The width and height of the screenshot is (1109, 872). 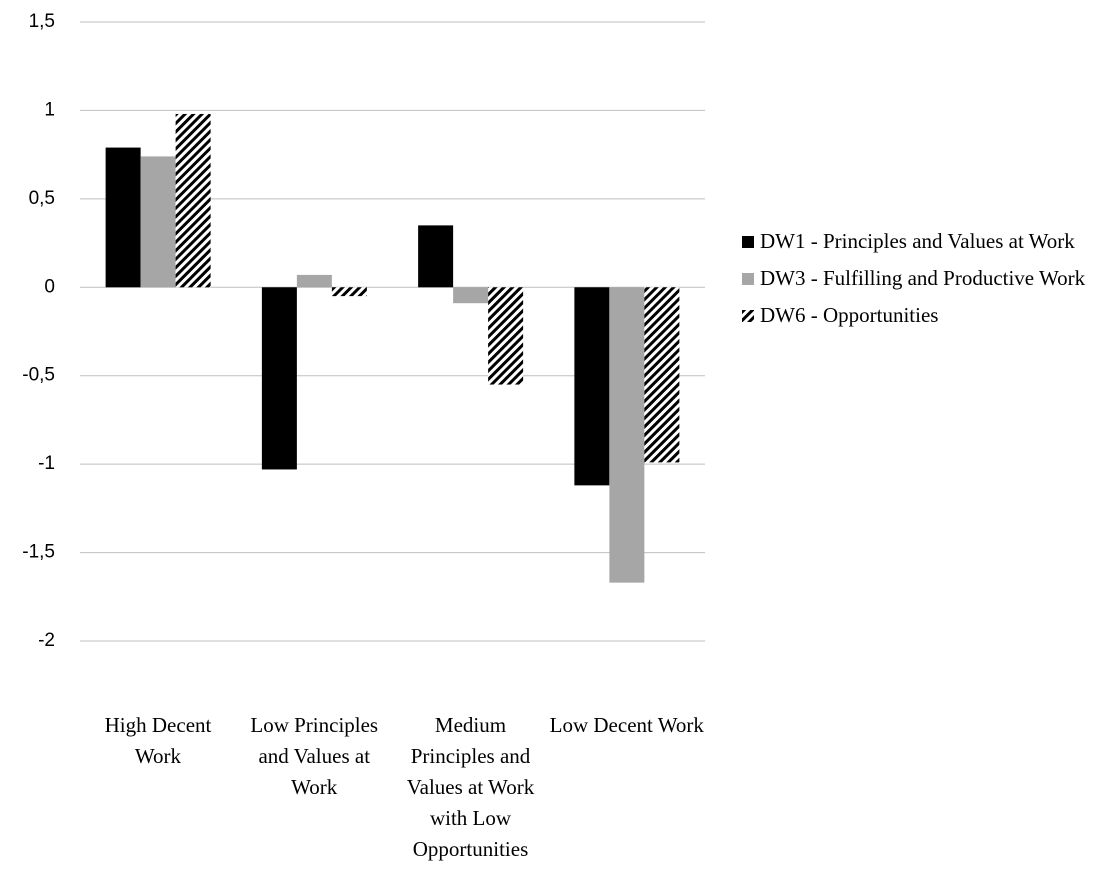 What do you see at coordinates (849, 315) in the screenshot?
I see `legend-label: DW6 - Opportunities` at bounding box center [849, 315].